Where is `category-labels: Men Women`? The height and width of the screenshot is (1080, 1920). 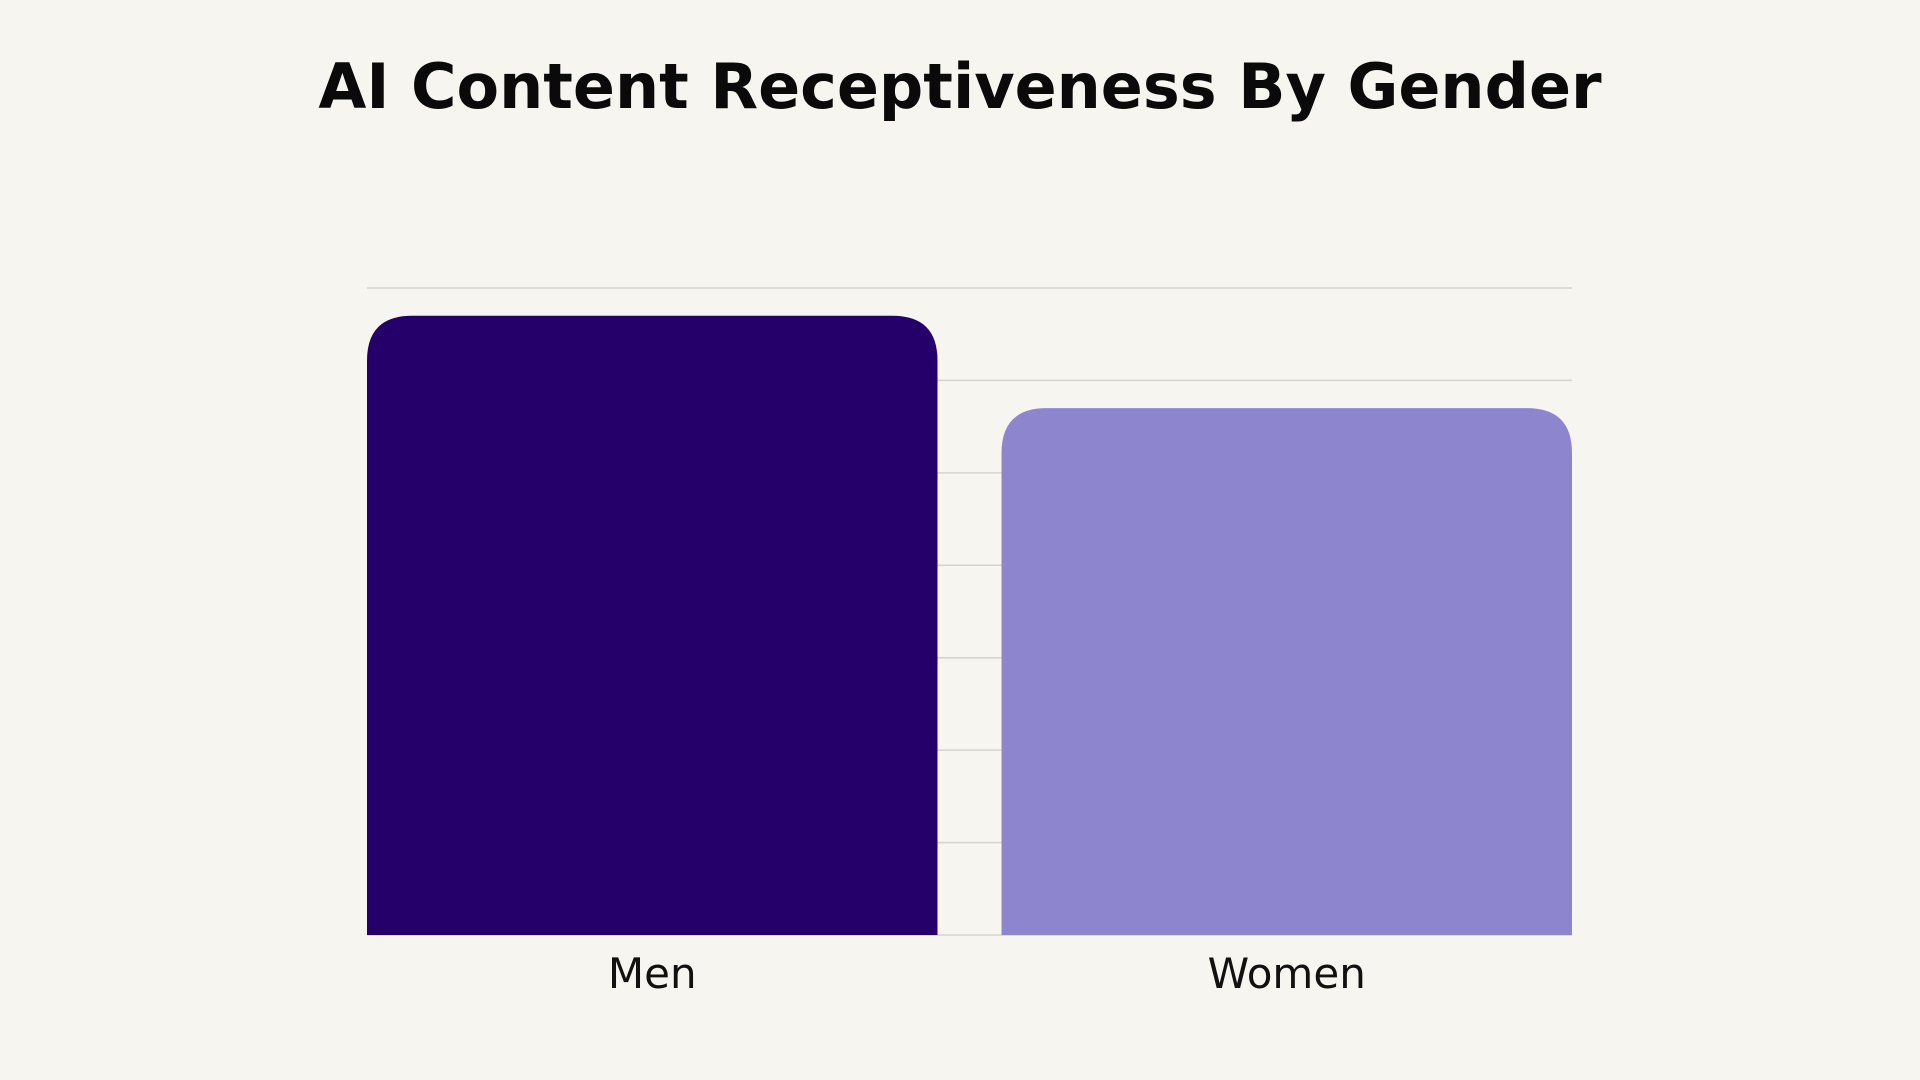
category-labels: Men Women is located at coordinates (987, 973).